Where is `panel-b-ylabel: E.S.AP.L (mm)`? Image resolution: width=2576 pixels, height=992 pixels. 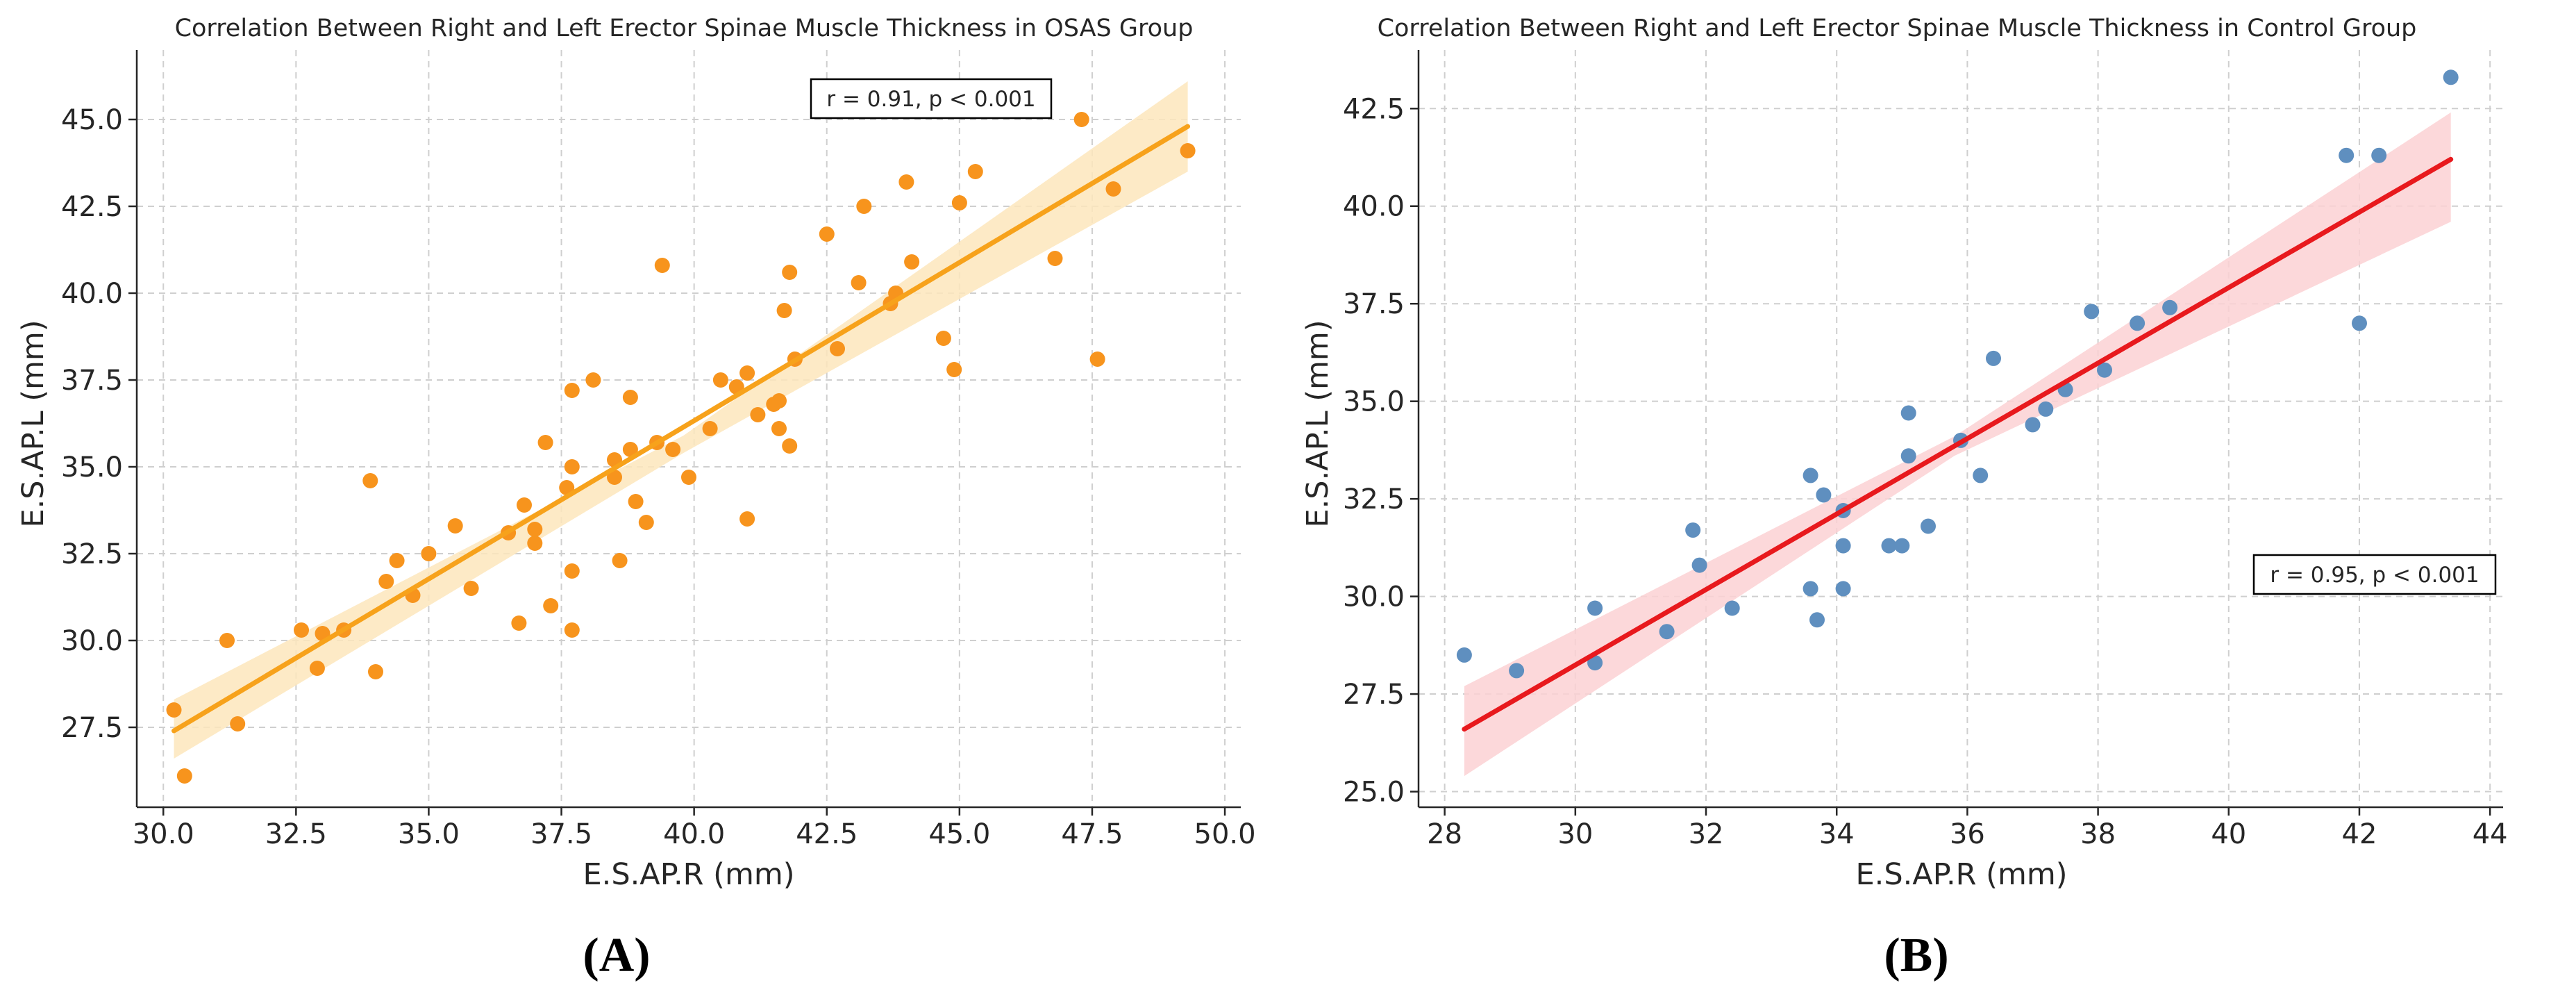
panel-b-ylabel: E.S.AP.L (mm) is located at coordinates (1317, 423).